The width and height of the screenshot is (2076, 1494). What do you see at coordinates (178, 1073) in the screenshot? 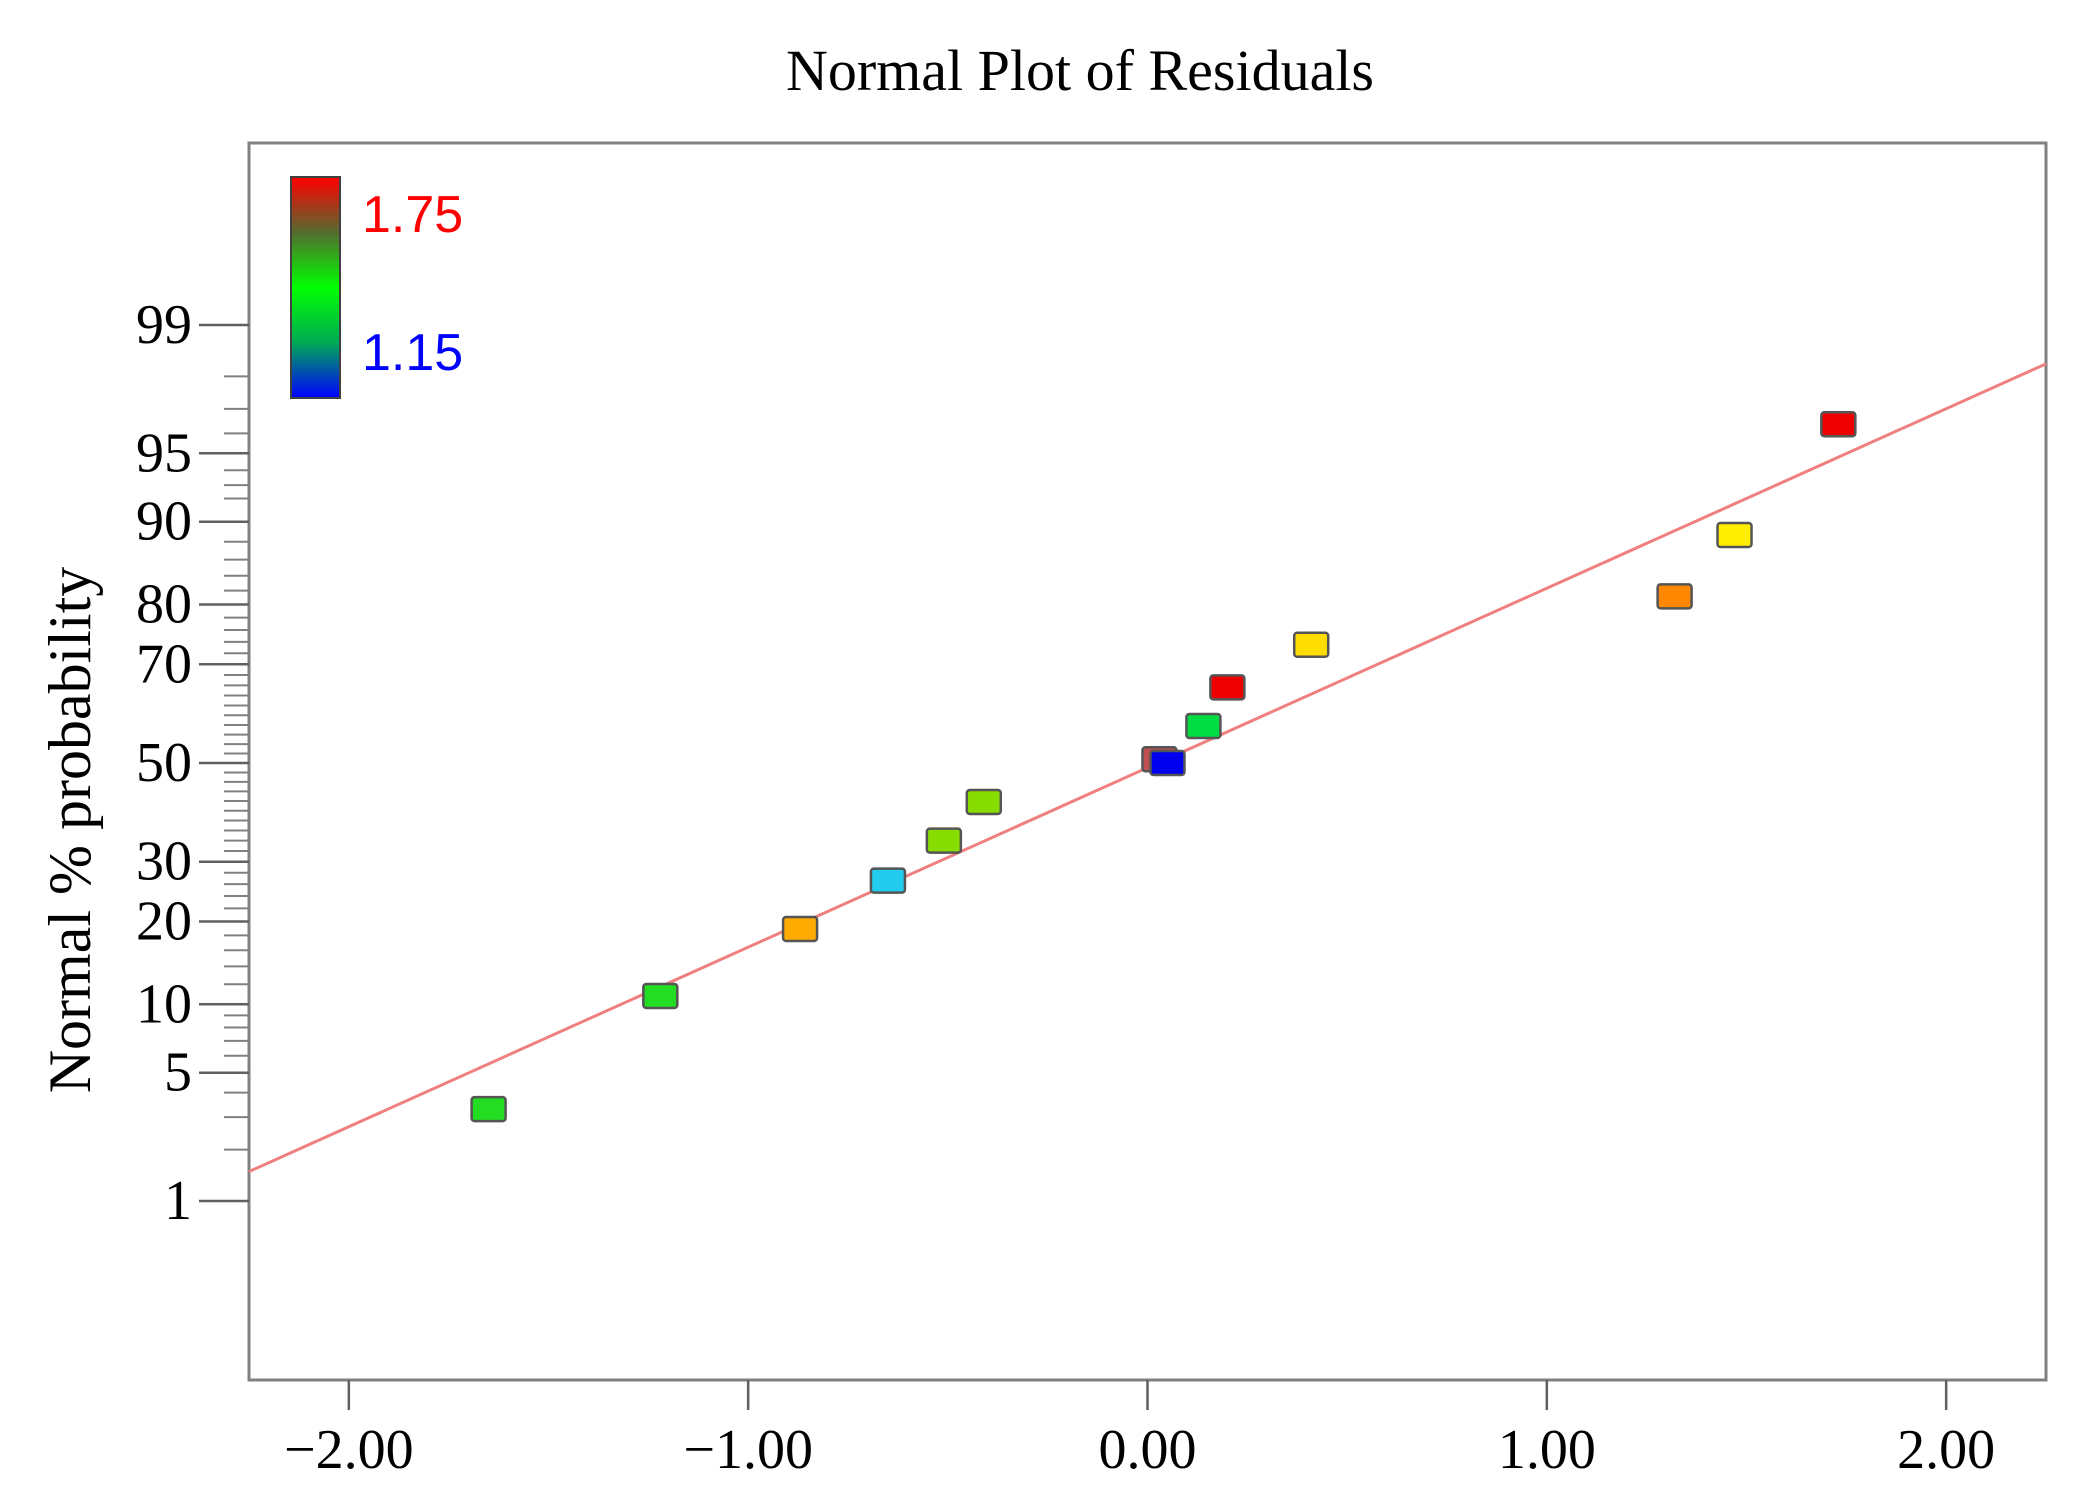
I see `y-tick-label: 5` at bounding box center [178, 1073].